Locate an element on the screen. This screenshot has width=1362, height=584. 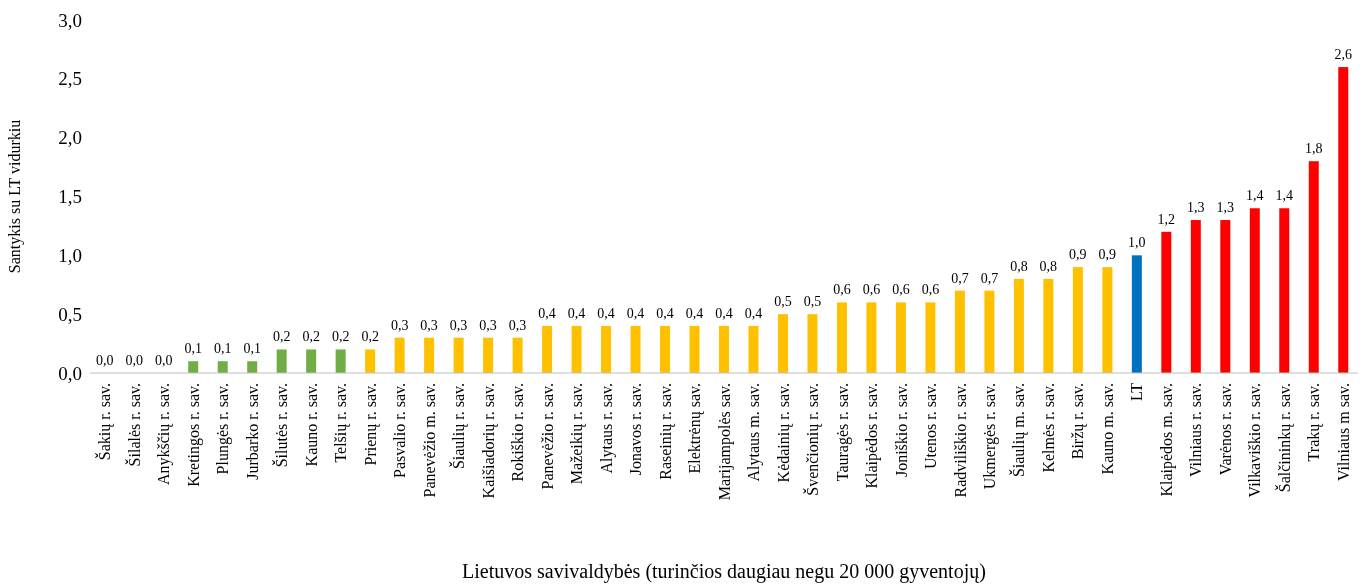
x-tick-label: Varėnos r. sav. is located at coordinates (1225, 429).